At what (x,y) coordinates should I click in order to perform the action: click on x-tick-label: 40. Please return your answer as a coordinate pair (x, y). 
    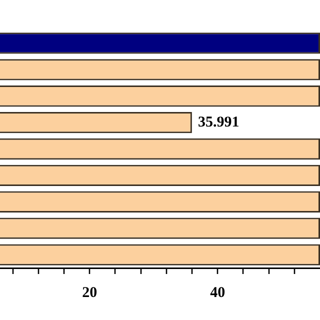
    Looking at the image, I should click on (218, 292).